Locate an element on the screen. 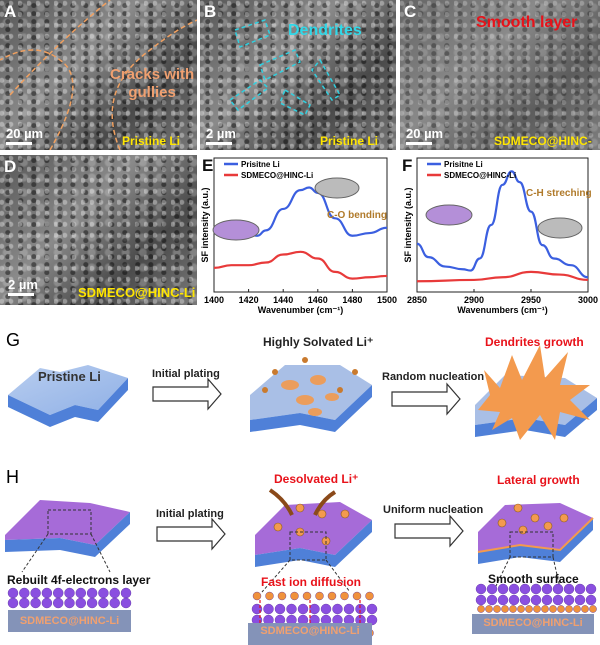 Image resolution: width=600 pixels, height=645 pixels. label-random-nucleation: Random nucleation is located at coordinates (433, 377).